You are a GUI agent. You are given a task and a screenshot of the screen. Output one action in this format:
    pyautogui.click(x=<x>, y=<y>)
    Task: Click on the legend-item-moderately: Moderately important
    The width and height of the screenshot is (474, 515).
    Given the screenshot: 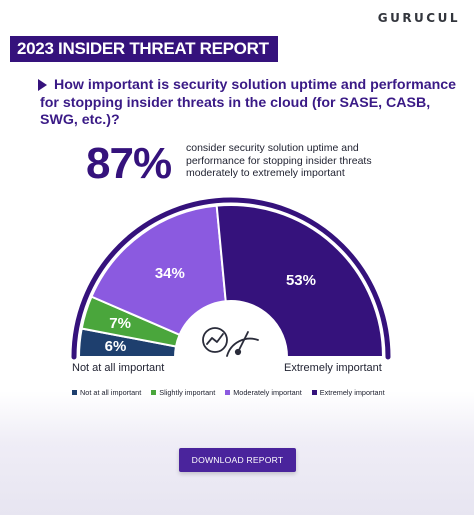 What is the action you would take?
    pyautogui.click(x=263, y=392)
    